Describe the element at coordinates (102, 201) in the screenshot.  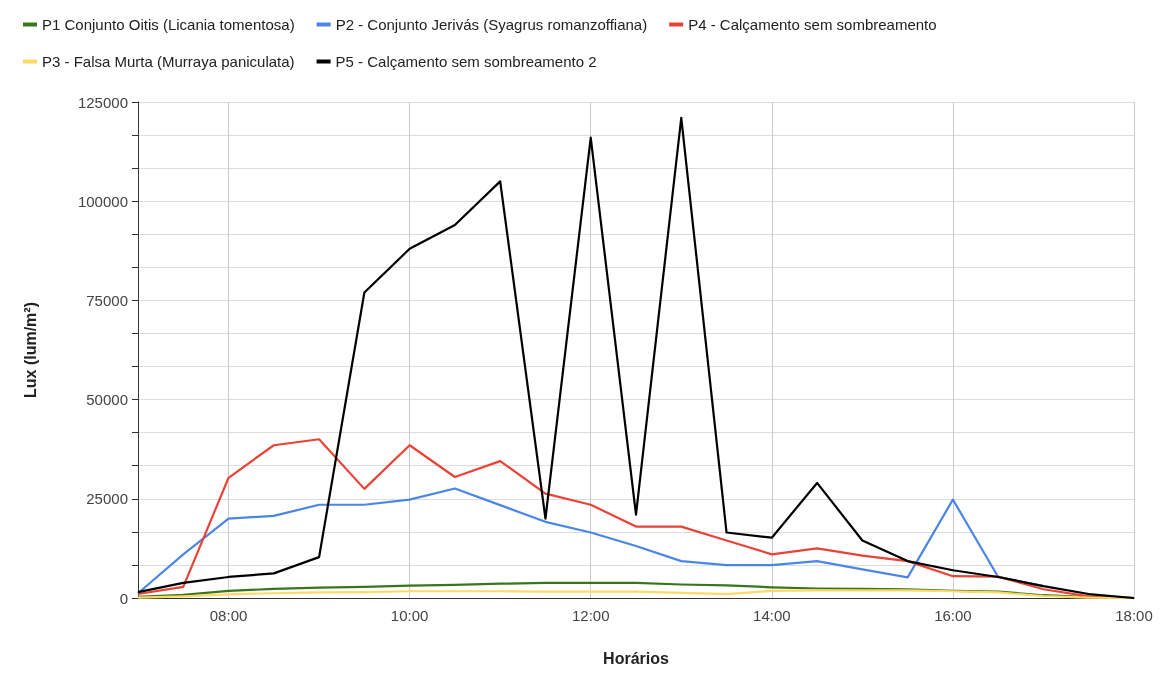
I see `y-tick-label: 100000` at that location.